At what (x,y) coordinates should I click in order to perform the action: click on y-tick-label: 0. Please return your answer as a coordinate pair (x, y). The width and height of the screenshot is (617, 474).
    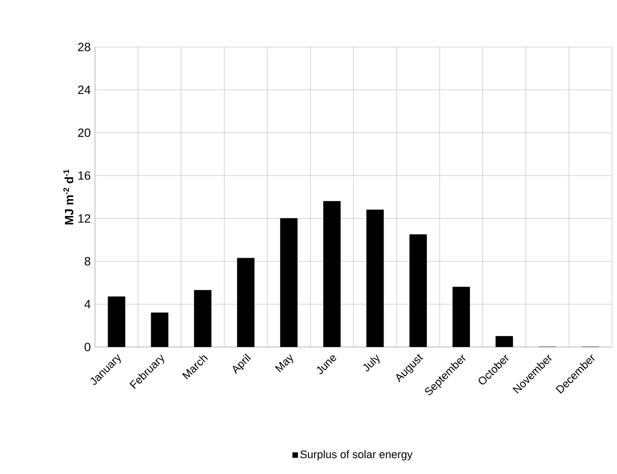
    Looking at the image, I should click on (87, 347).